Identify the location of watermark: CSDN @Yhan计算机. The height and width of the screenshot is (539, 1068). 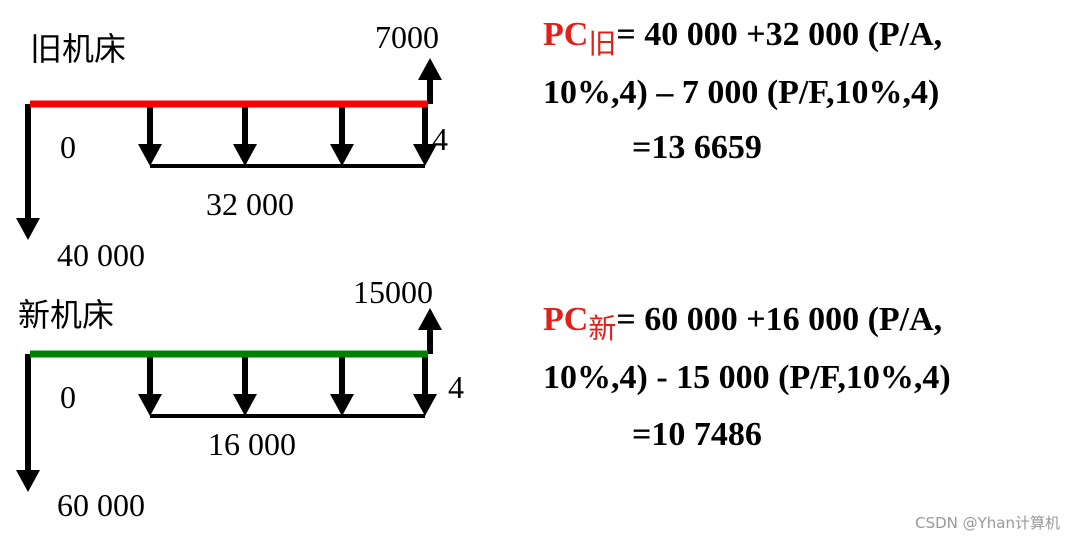
(987, 523).